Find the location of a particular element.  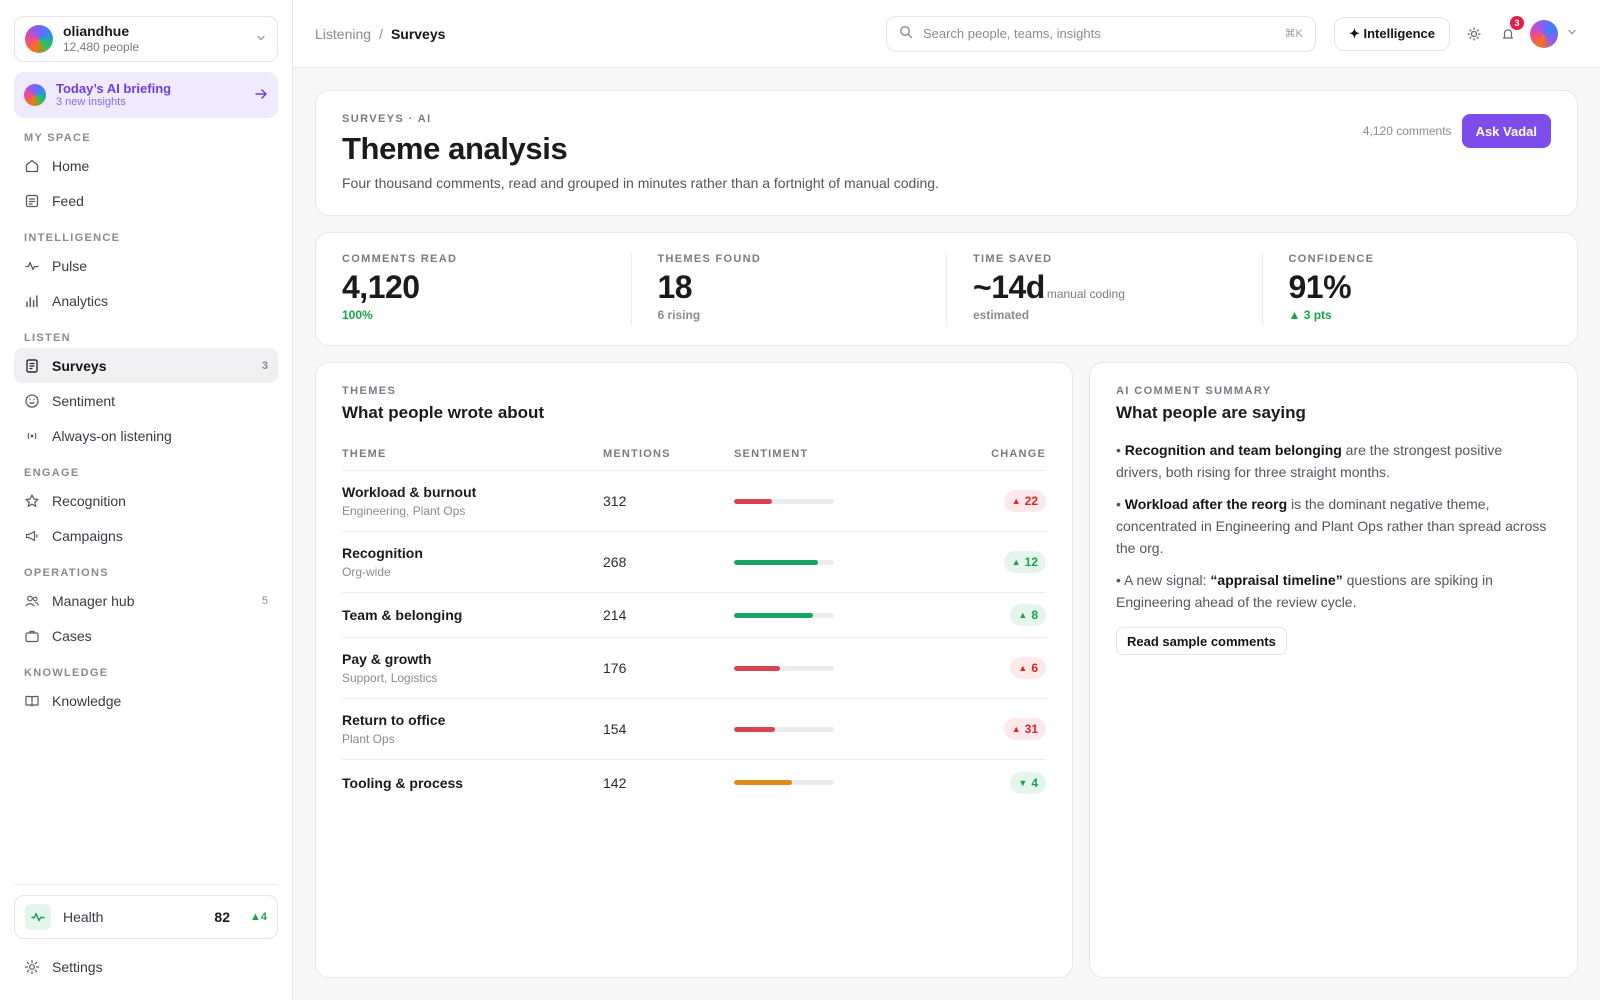

stat-value: ~14d manual coding is located at coordinates (1104, 287).